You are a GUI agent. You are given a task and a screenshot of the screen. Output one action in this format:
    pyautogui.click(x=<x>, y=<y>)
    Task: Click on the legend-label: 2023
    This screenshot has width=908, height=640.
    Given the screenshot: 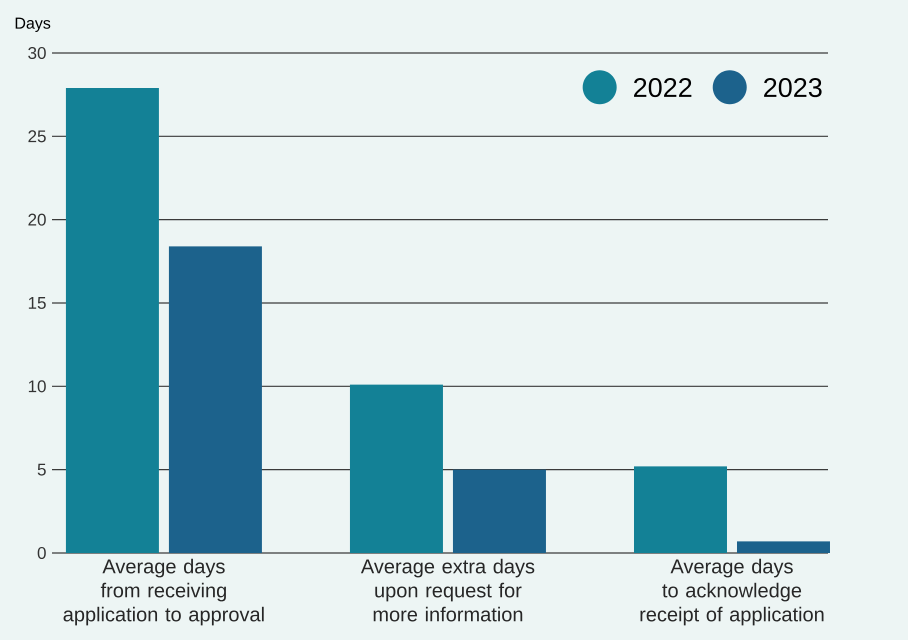 What is the action you would take?
    pyautogui.click(x=793, y=88)
    